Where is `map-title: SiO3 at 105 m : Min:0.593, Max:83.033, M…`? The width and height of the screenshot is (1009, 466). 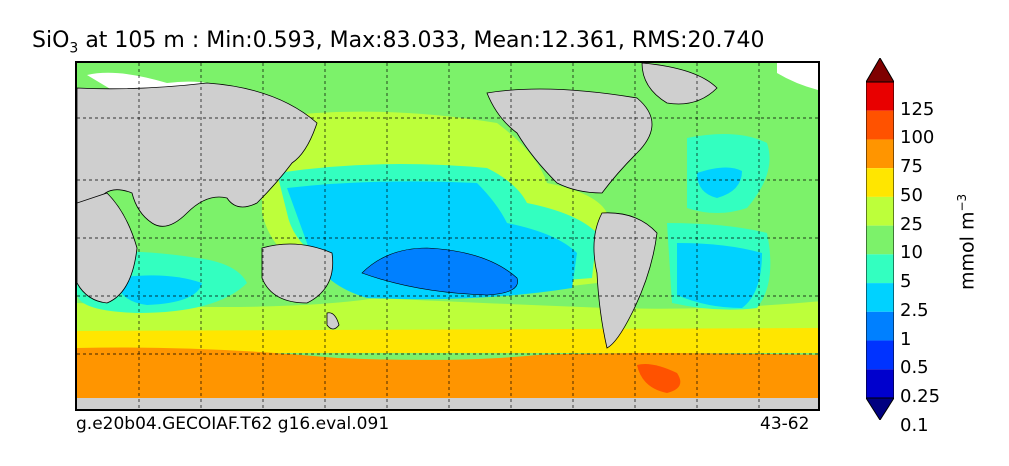
map-title: SiO3 at 105 m : Min:0.593, Max:83.033, M… is located at coordinates (398, 42).